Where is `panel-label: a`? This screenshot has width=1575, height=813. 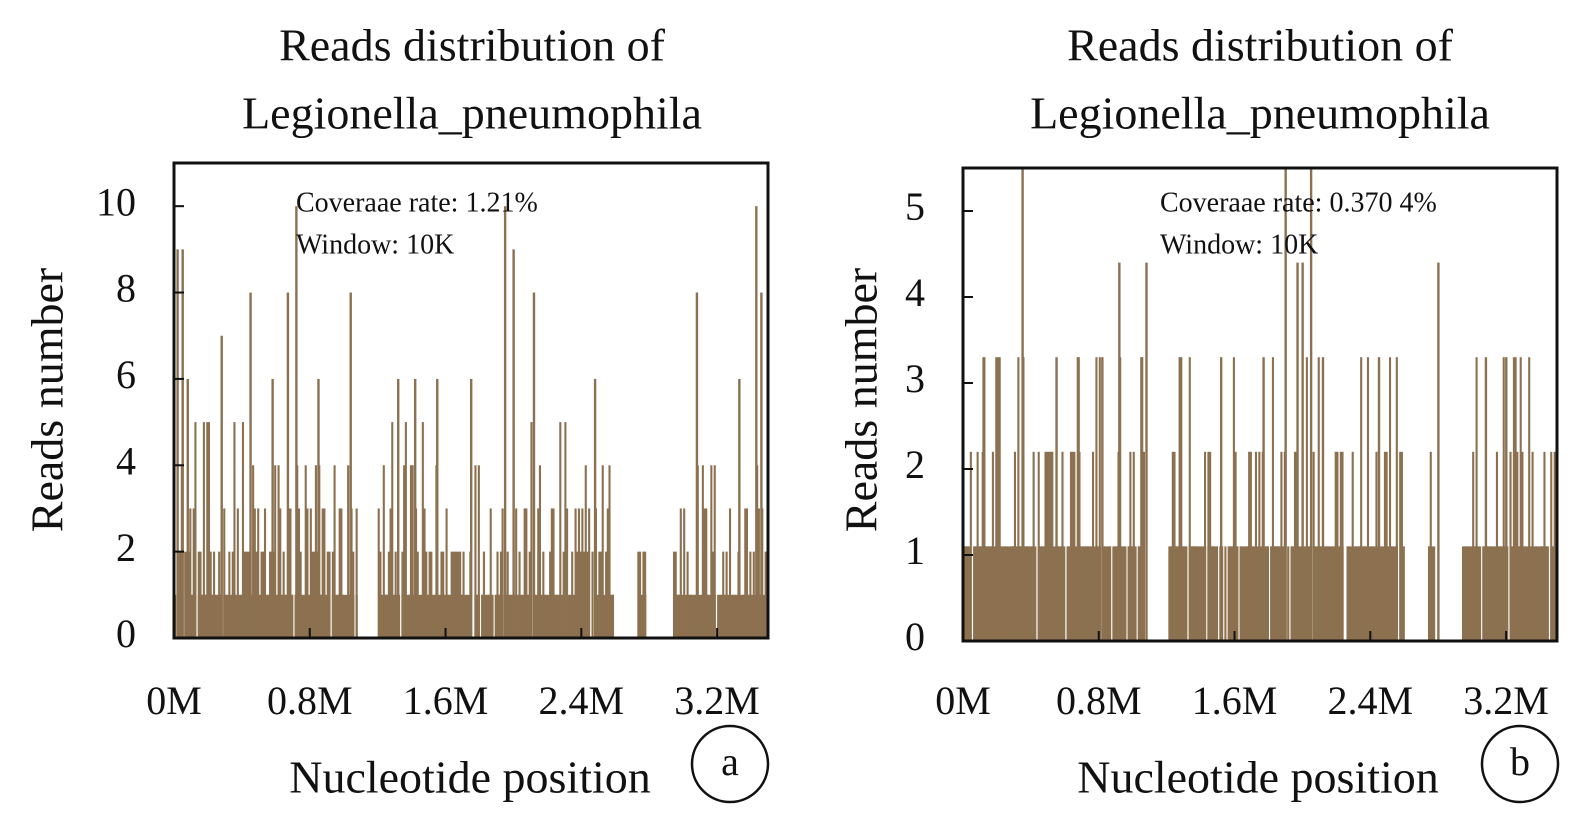 panel-label: a is located at coordinates (730, 761).